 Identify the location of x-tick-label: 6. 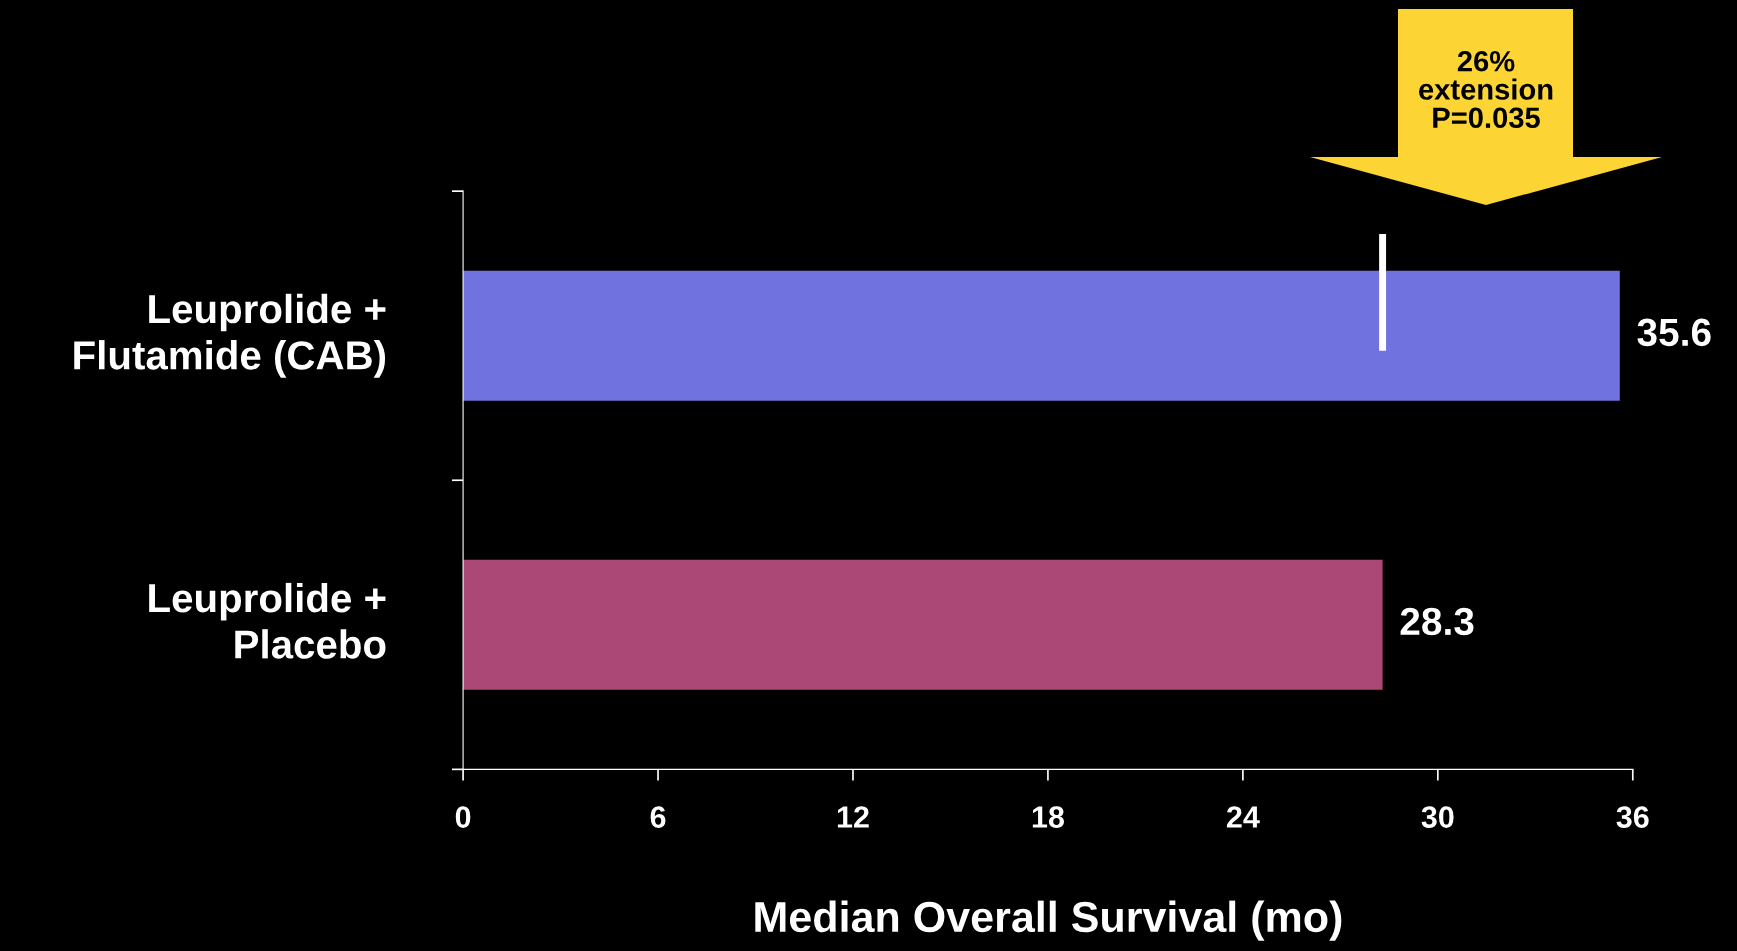
(658, 817).